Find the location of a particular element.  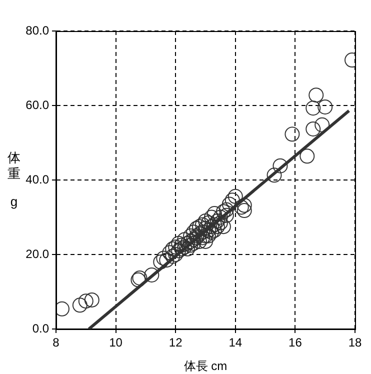

y-tick-label: 40.0 is located at coordinates (38, 179).